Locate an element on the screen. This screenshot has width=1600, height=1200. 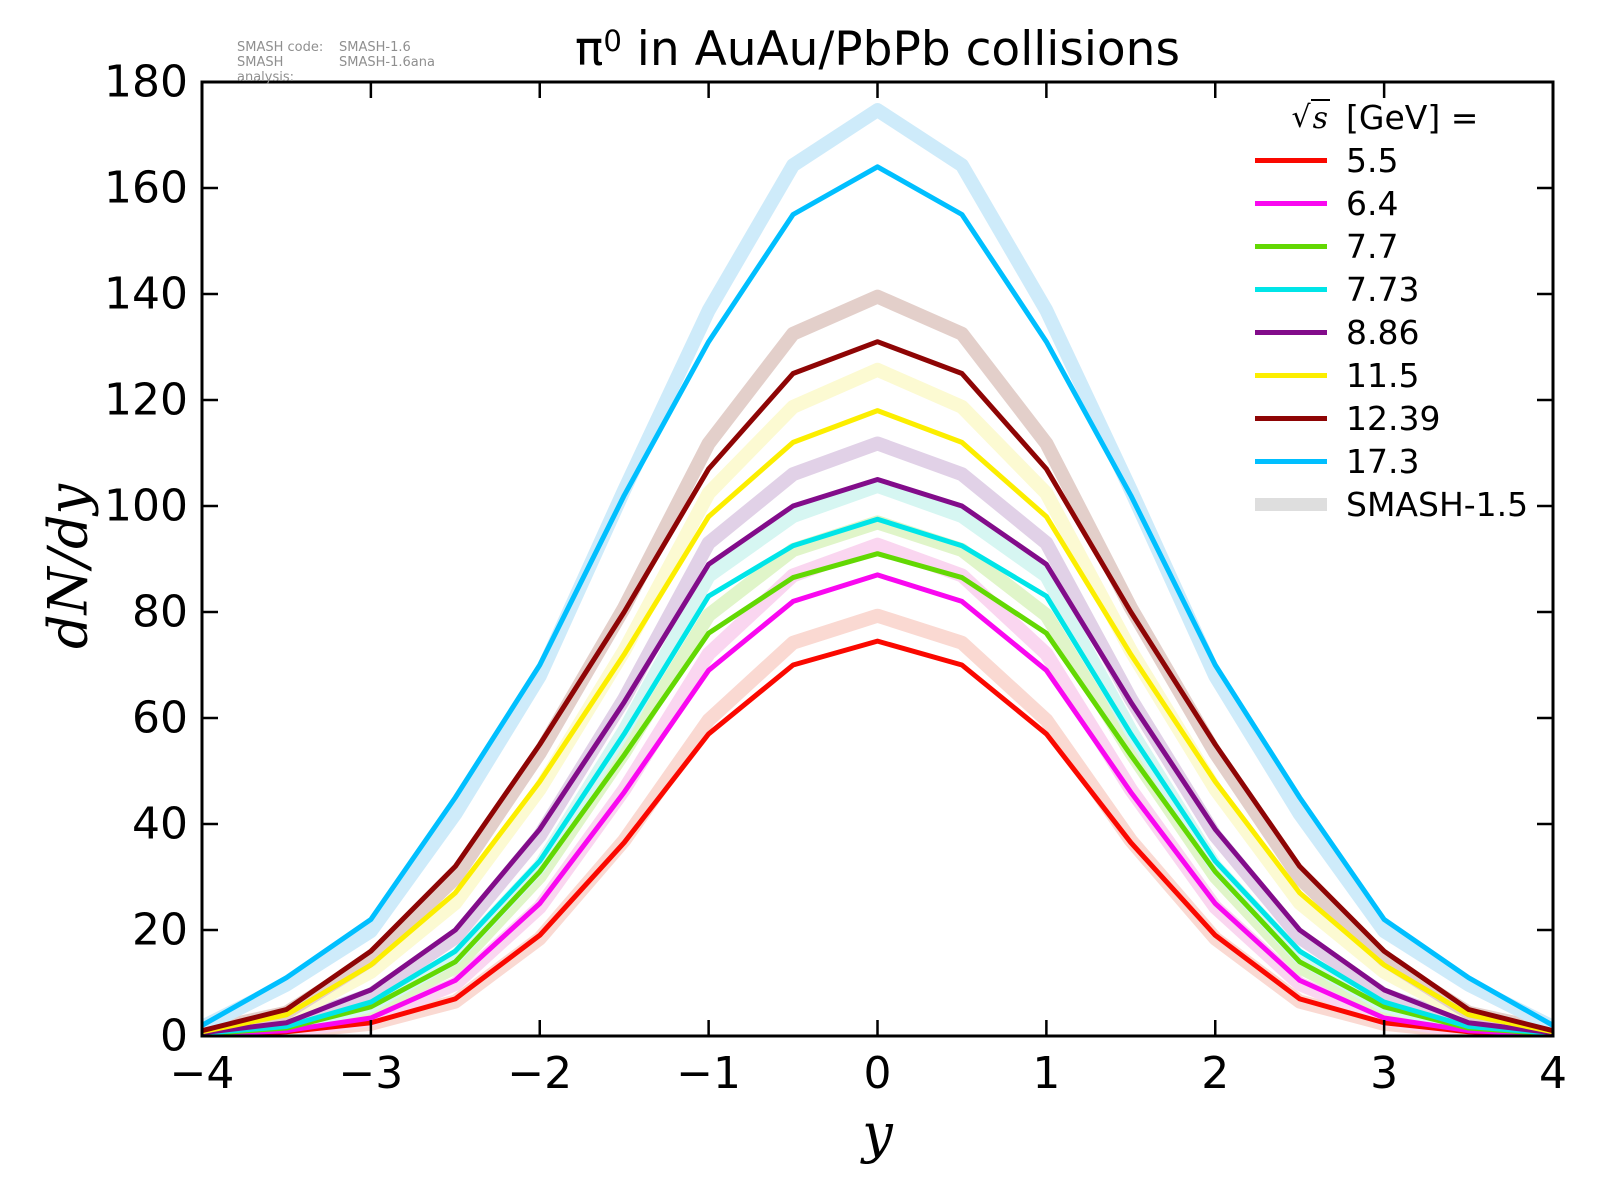
x-tick-label-−4: −4 is located at coordinates (202, 1073).